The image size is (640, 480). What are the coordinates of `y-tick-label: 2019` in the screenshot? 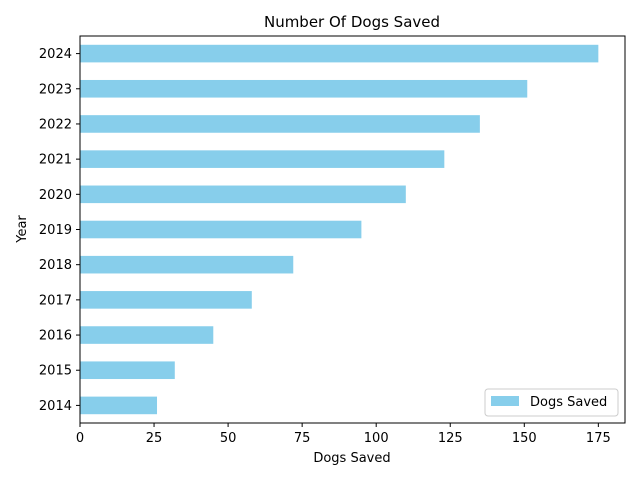 It's located at (55, 230).